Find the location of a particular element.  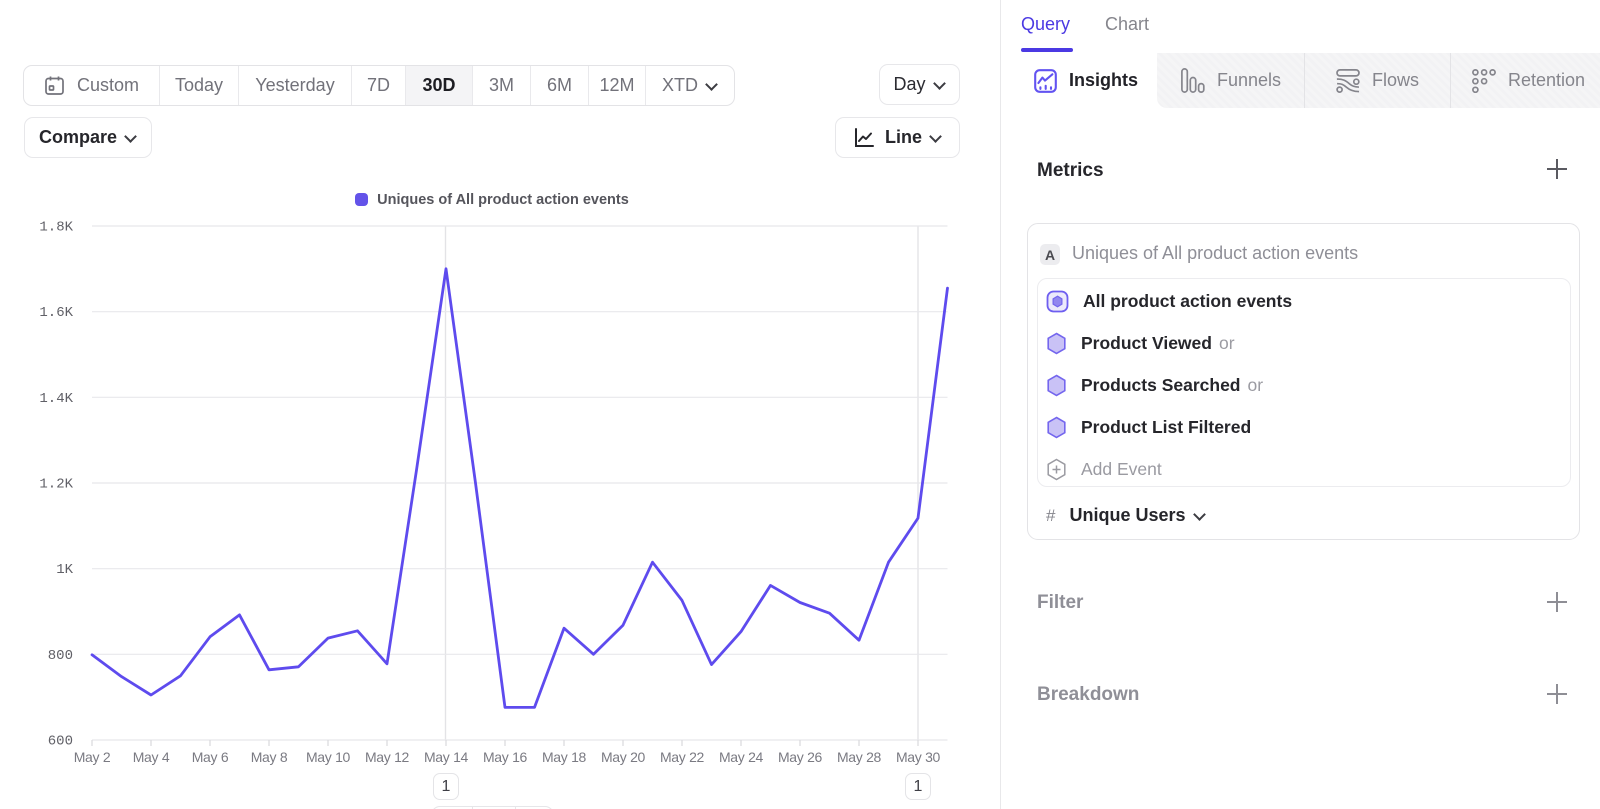

svg-text: 600 is located at coordinates (60, 742).